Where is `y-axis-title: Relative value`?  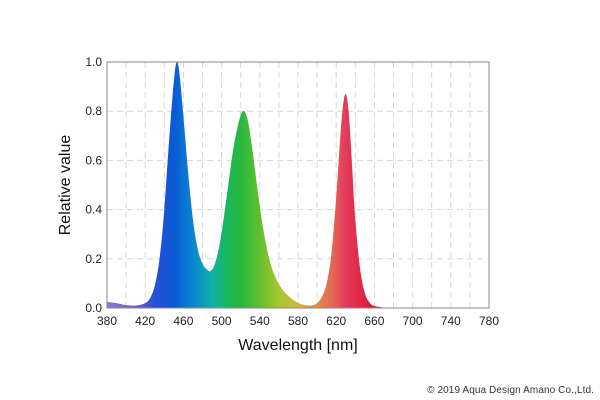 y-axis-title: Relative value is located at coordinates (65, 185).